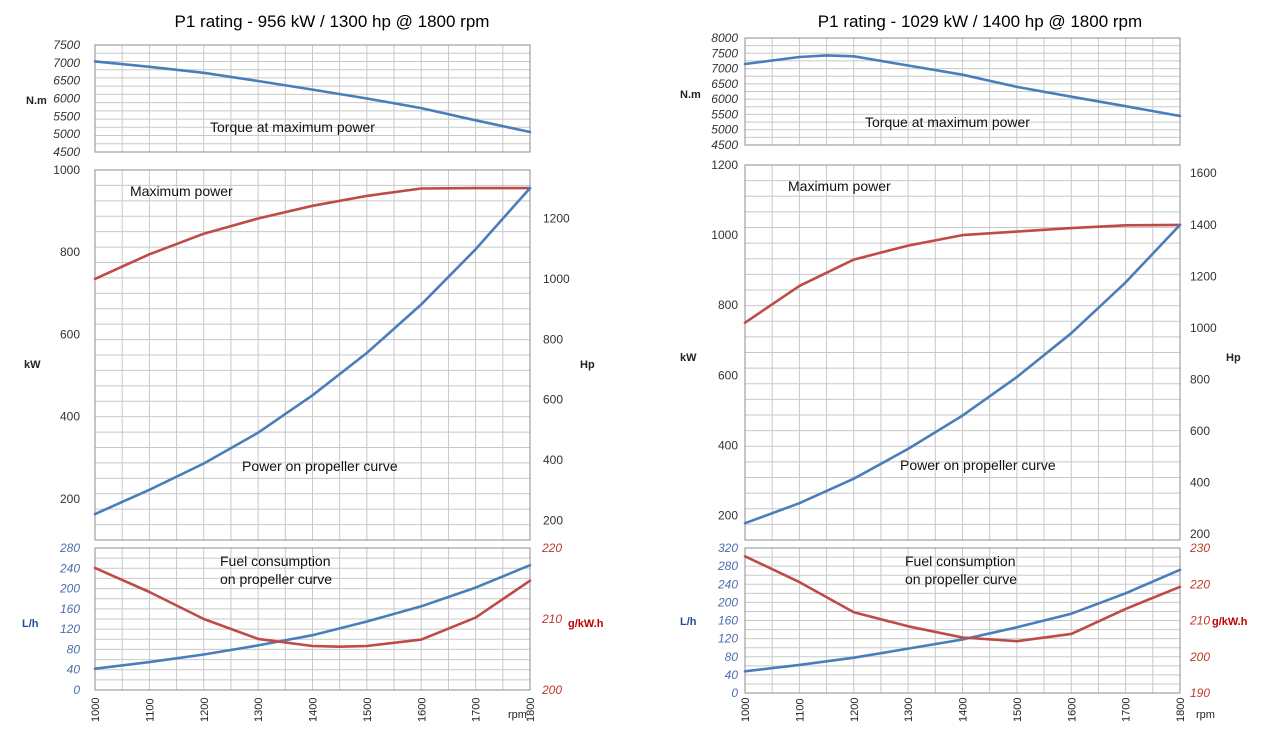 Image resolution: width=1286 pixels, height=733 pixels. What do you see at coordinates (1205, 715) in the screenshot?
I see `x-axis-unit: rpm` at bounding box center [1205, 715].